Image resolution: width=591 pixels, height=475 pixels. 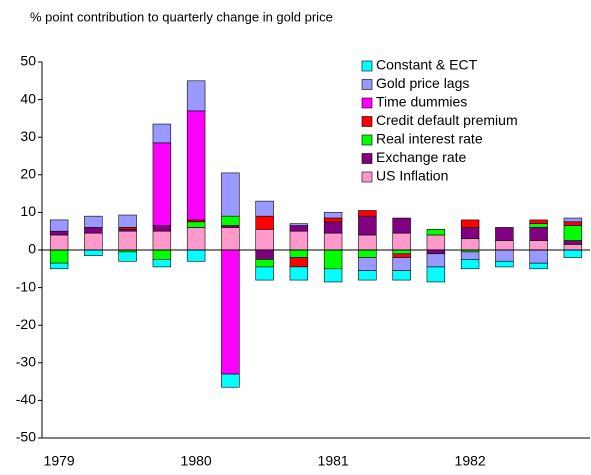 I want to click on legend-label: Time dummies, so click(x=421, y=102).